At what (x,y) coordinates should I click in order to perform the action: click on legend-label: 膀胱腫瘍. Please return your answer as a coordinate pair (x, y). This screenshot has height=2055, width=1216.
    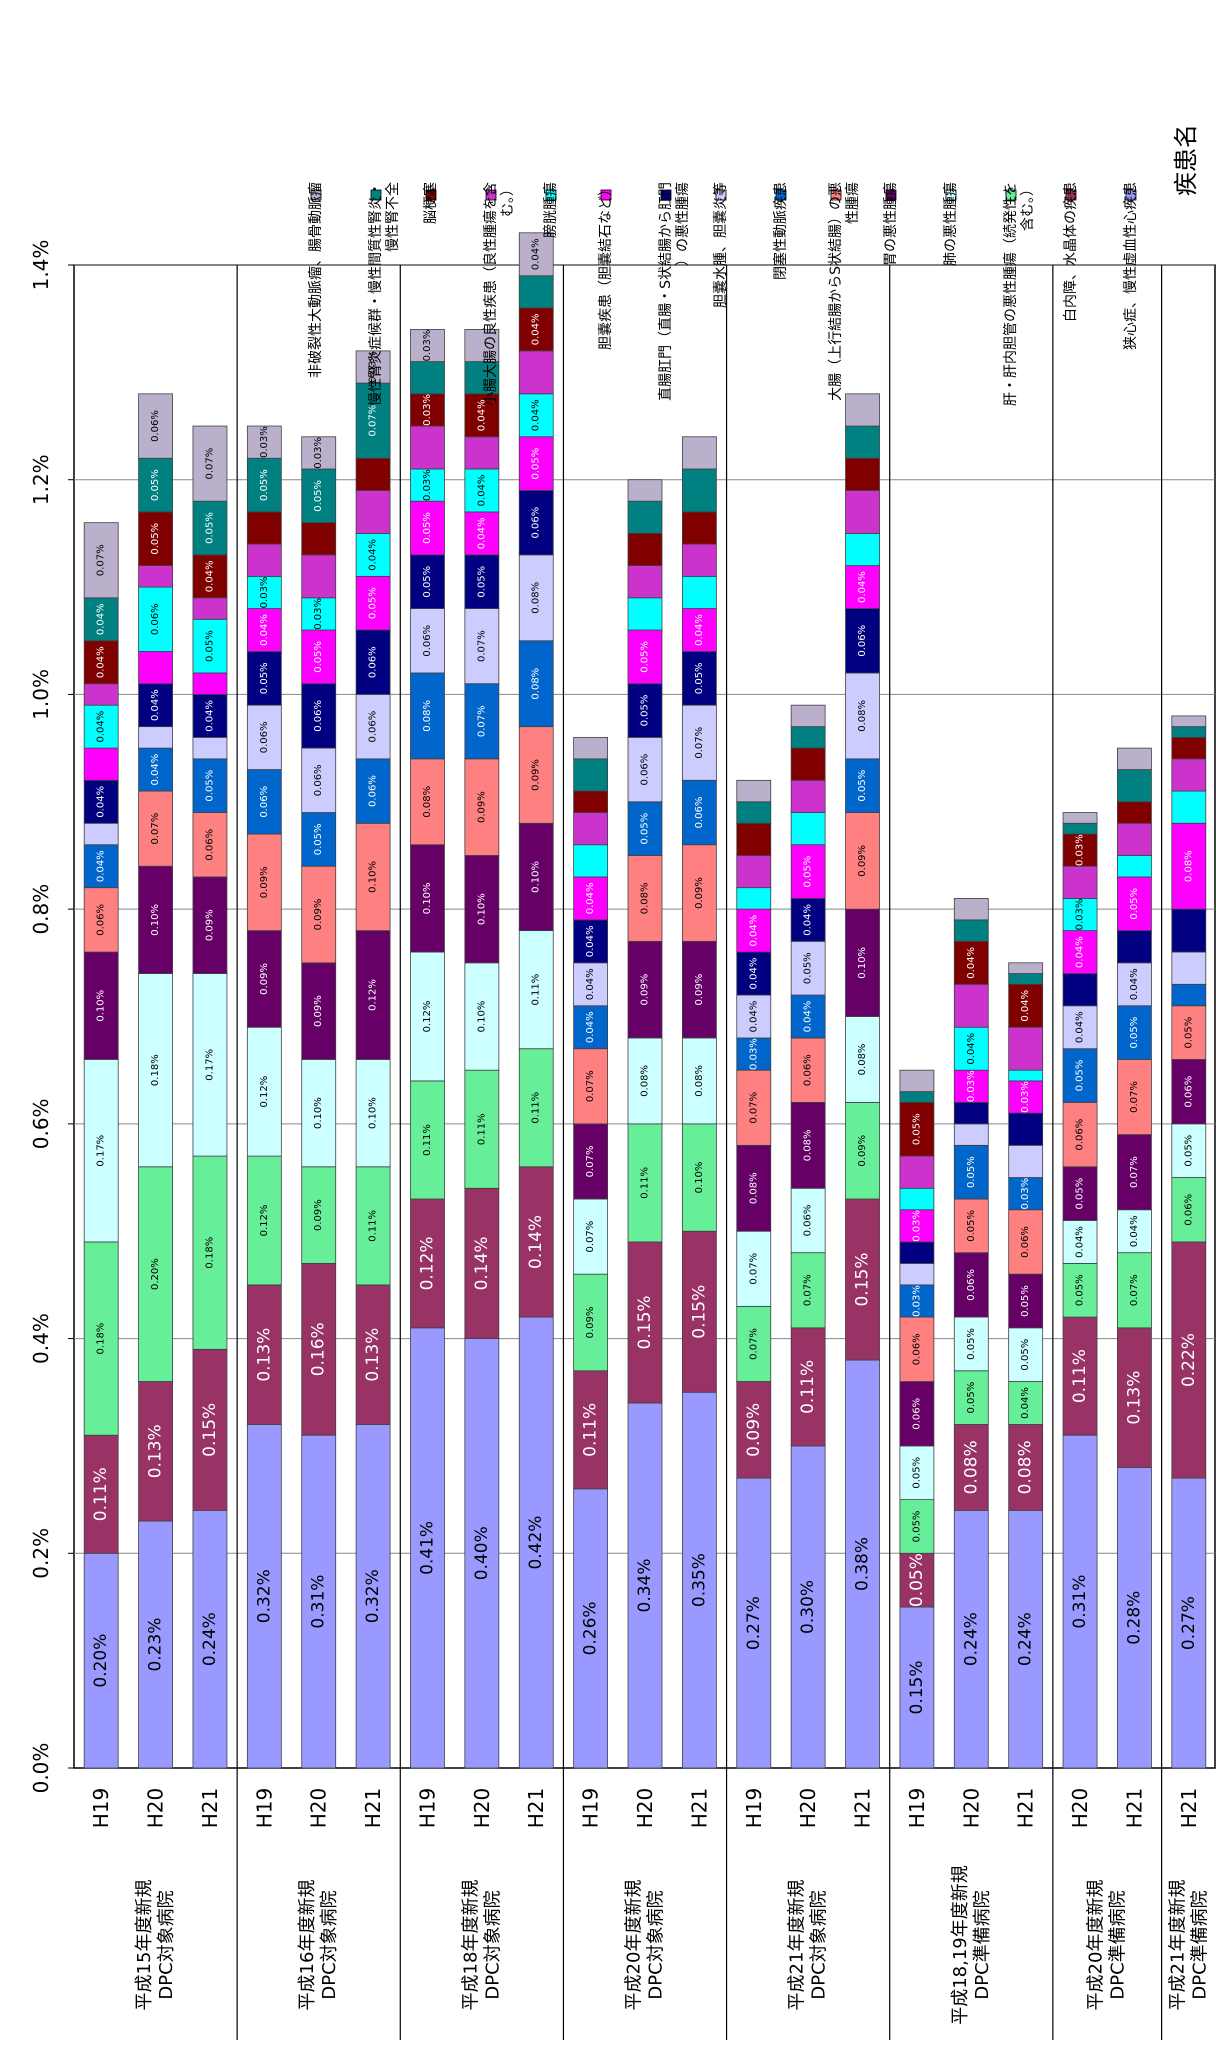
    Looking at the image, I should click on (550, 210).